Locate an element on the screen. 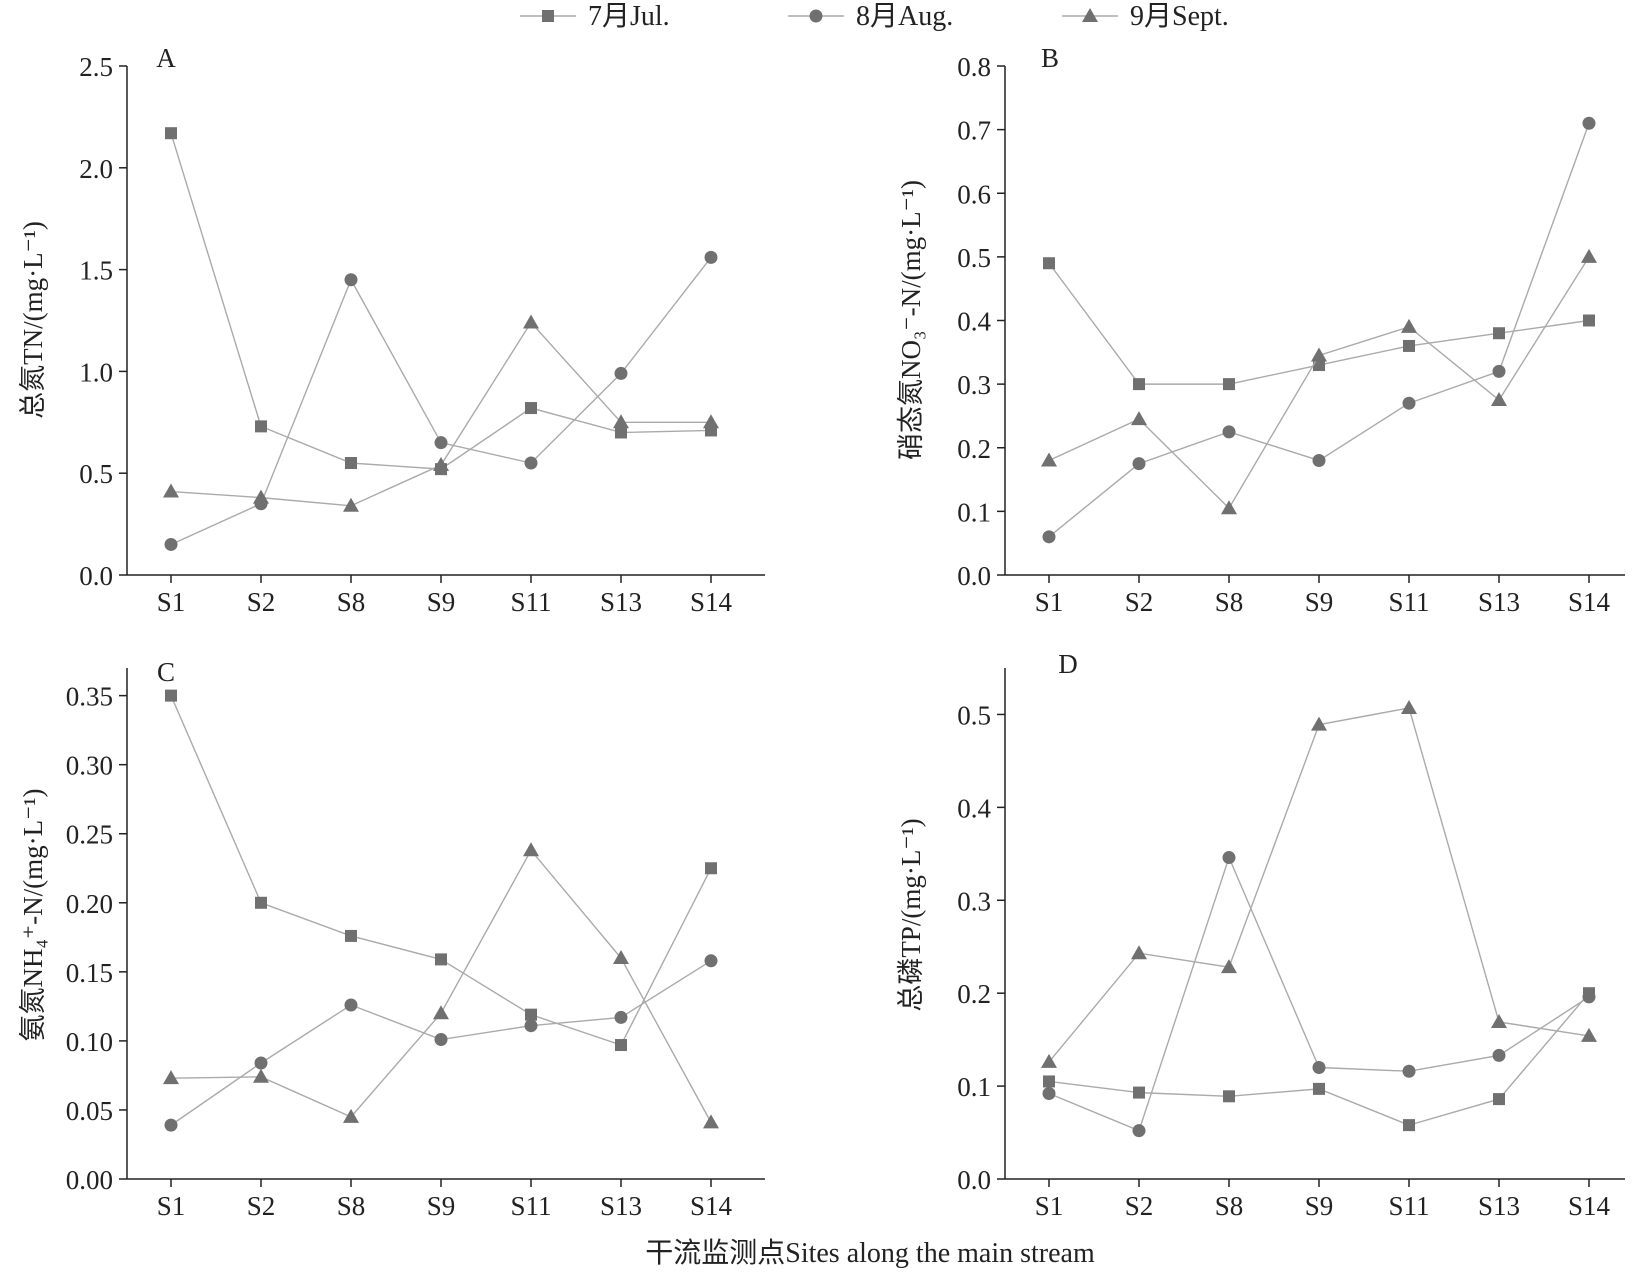  legend-marker-circle is located at coordinates (816, 16).